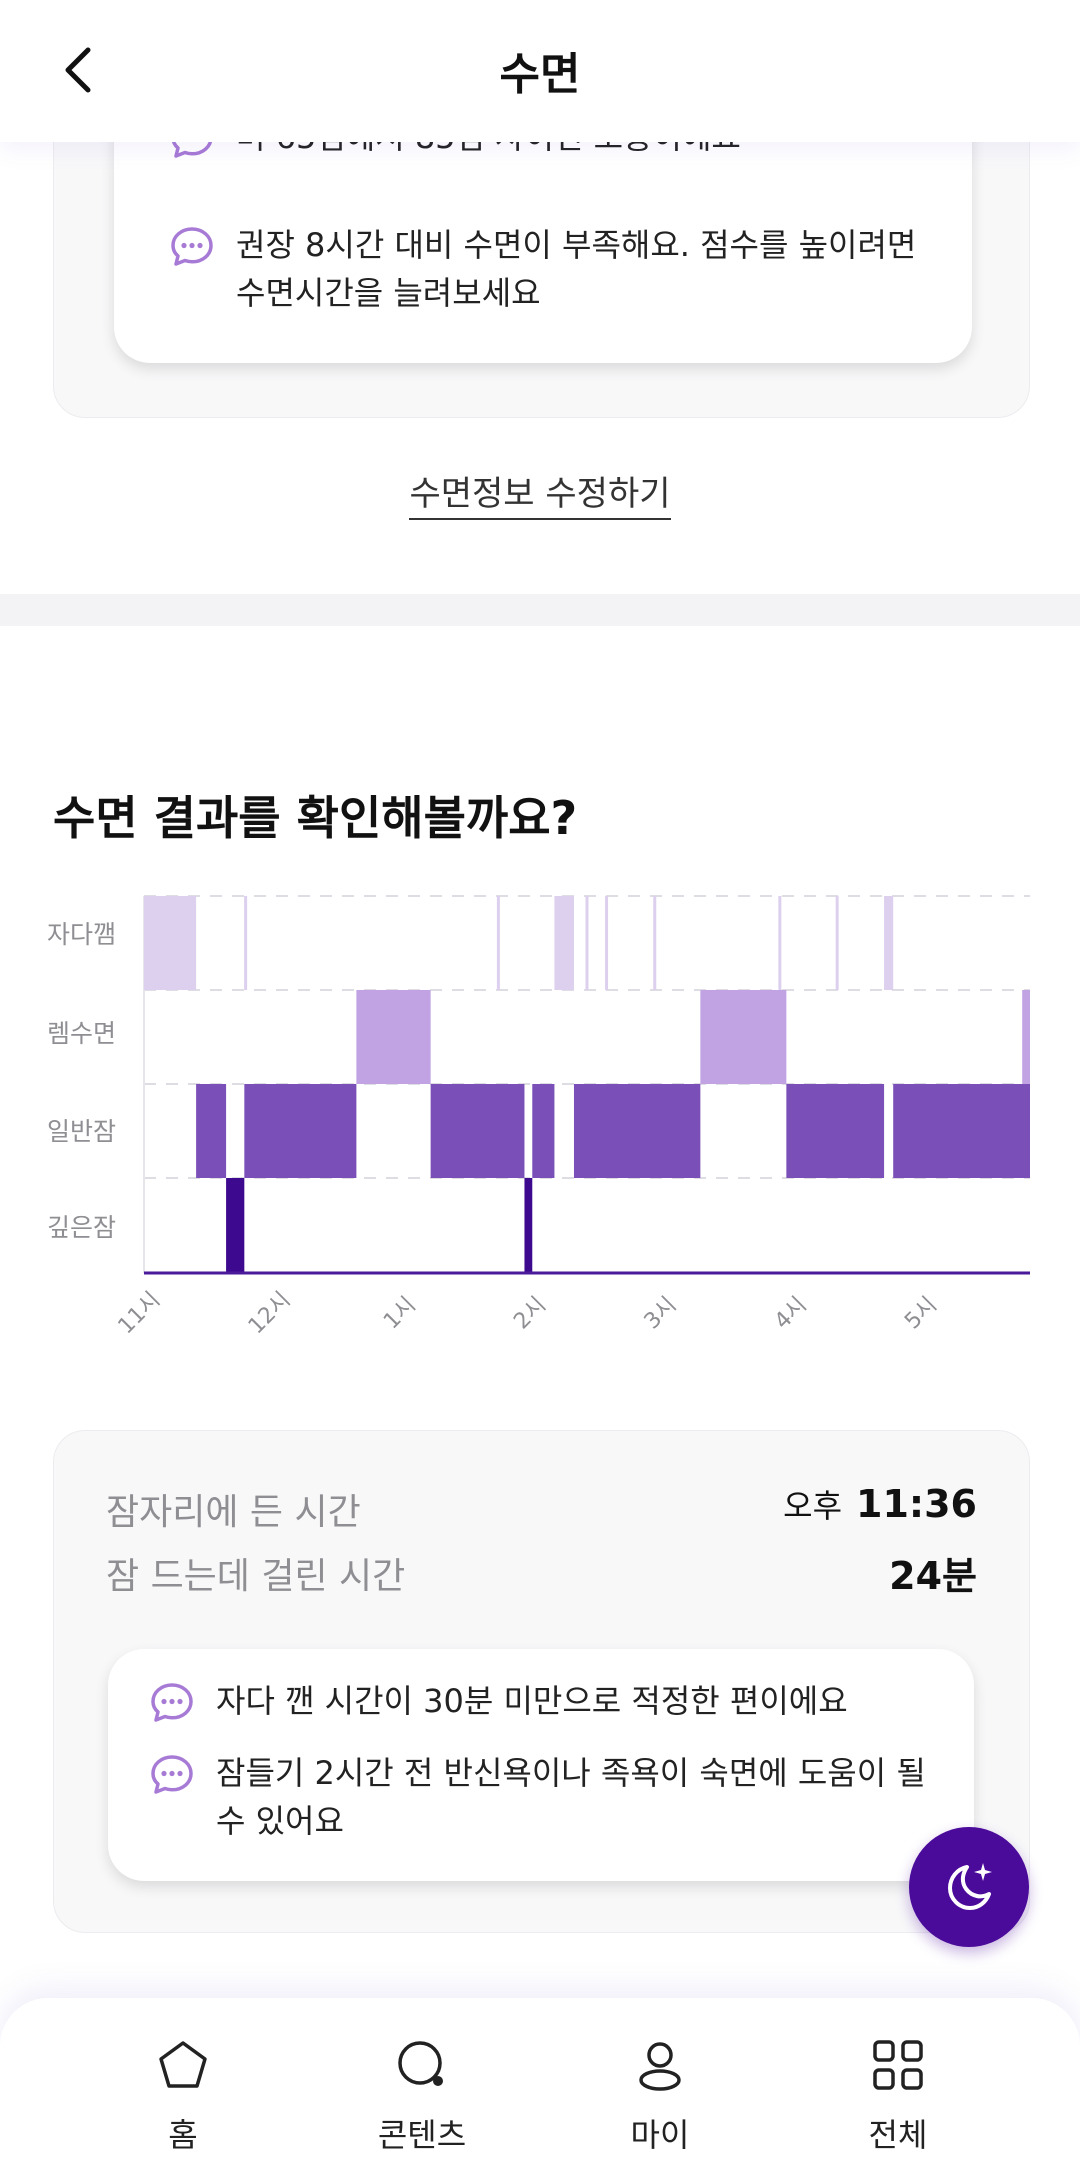 Image resolution: width=1080 pixels, height=2182 pixels. I want to click on page-title: 수면, so click(540, 74).